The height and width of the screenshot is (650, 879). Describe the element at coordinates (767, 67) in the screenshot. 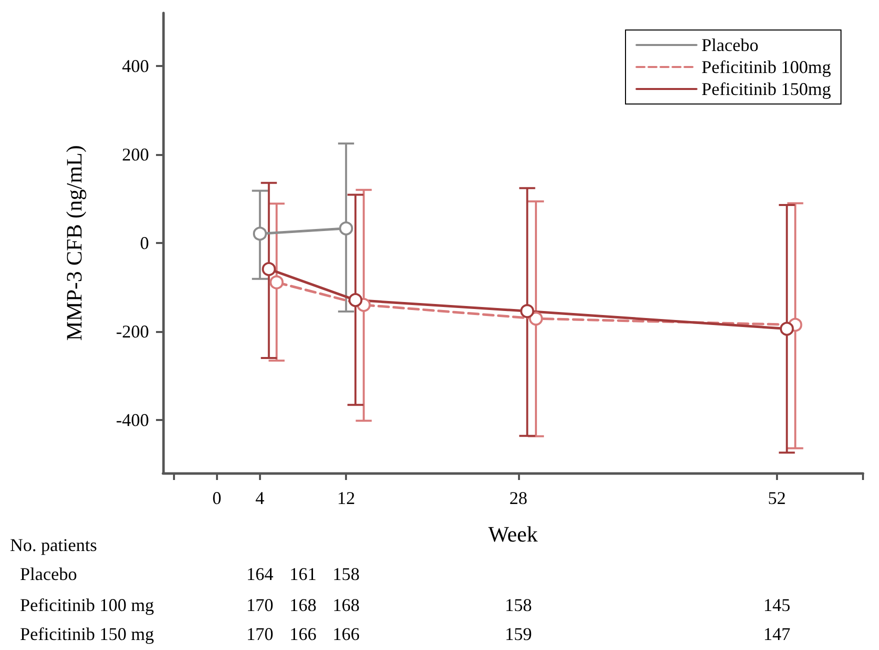

I see `legend-label: Peficitinib 100mg` at that location.